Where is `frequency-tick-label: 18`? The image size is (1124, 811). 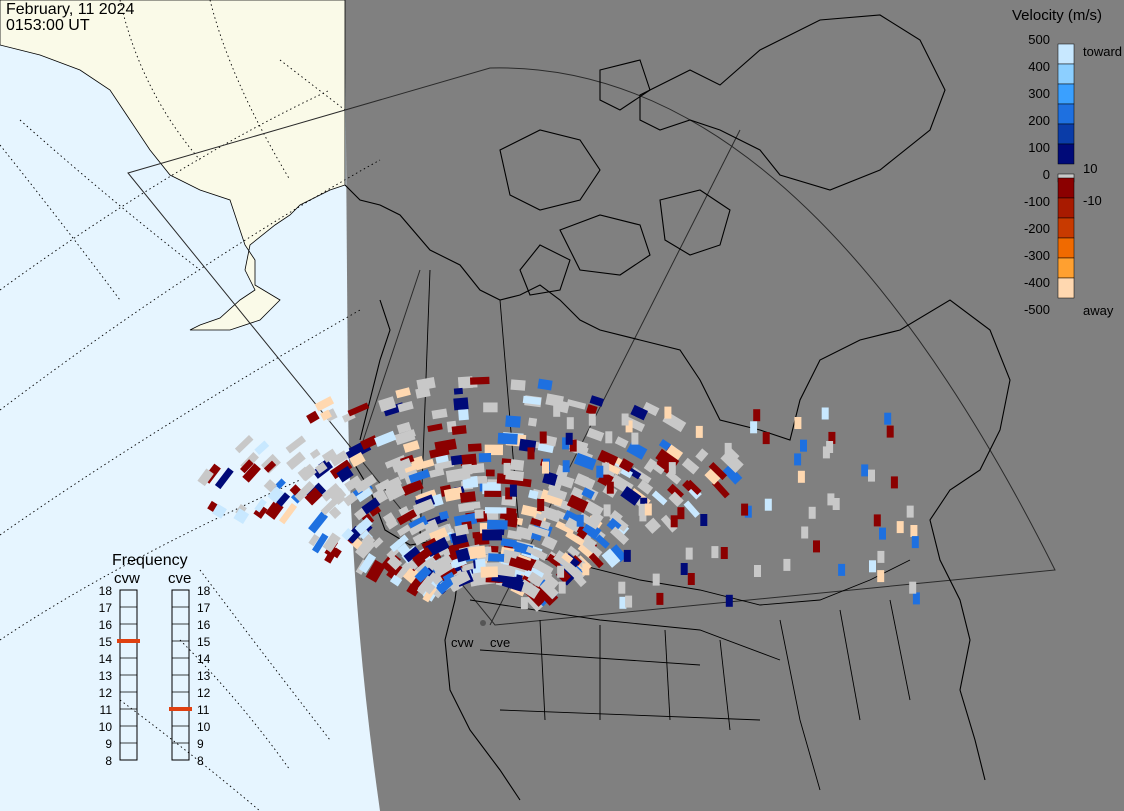
frequency-tick-label: 18 is located at coordinates (204, 591).